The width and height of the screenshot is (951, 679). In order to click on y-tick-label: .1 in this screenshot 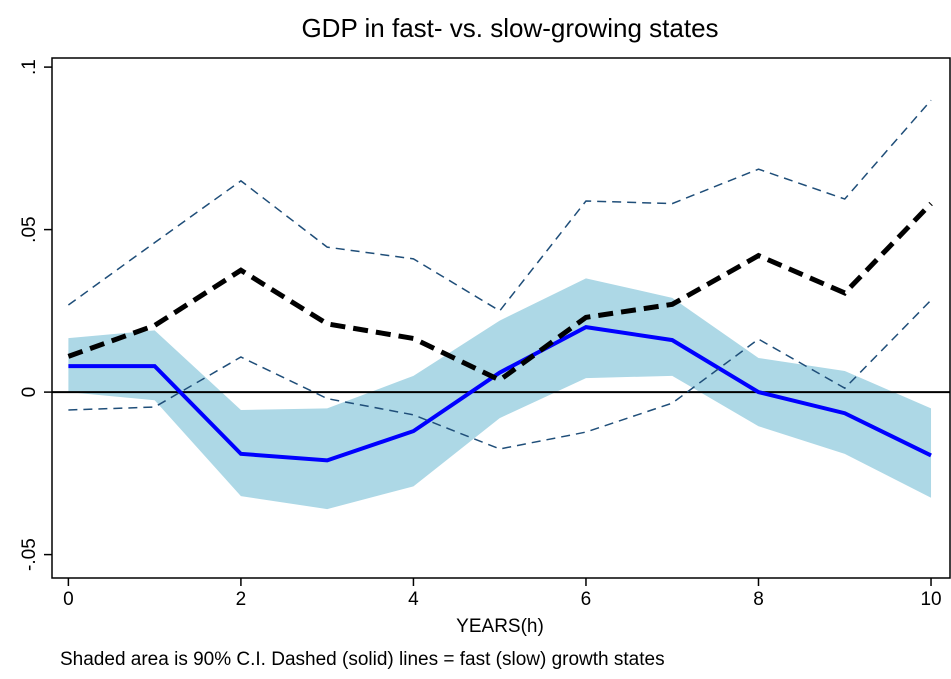, I will do `click(29, 67)`.